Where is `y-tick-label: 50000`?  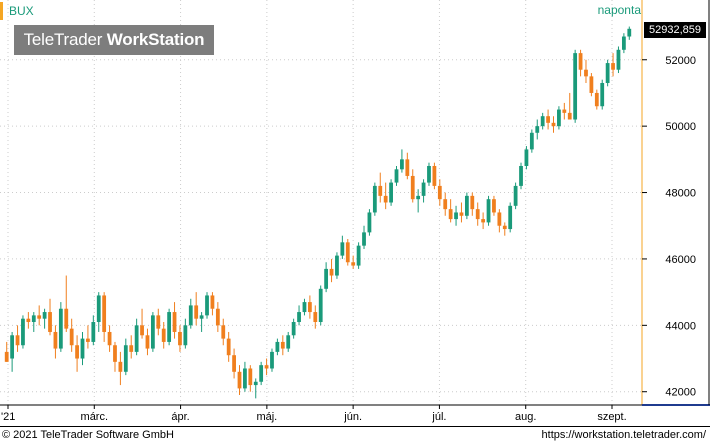
y-tick-label: 50000 is located at coordinates (680, 127).